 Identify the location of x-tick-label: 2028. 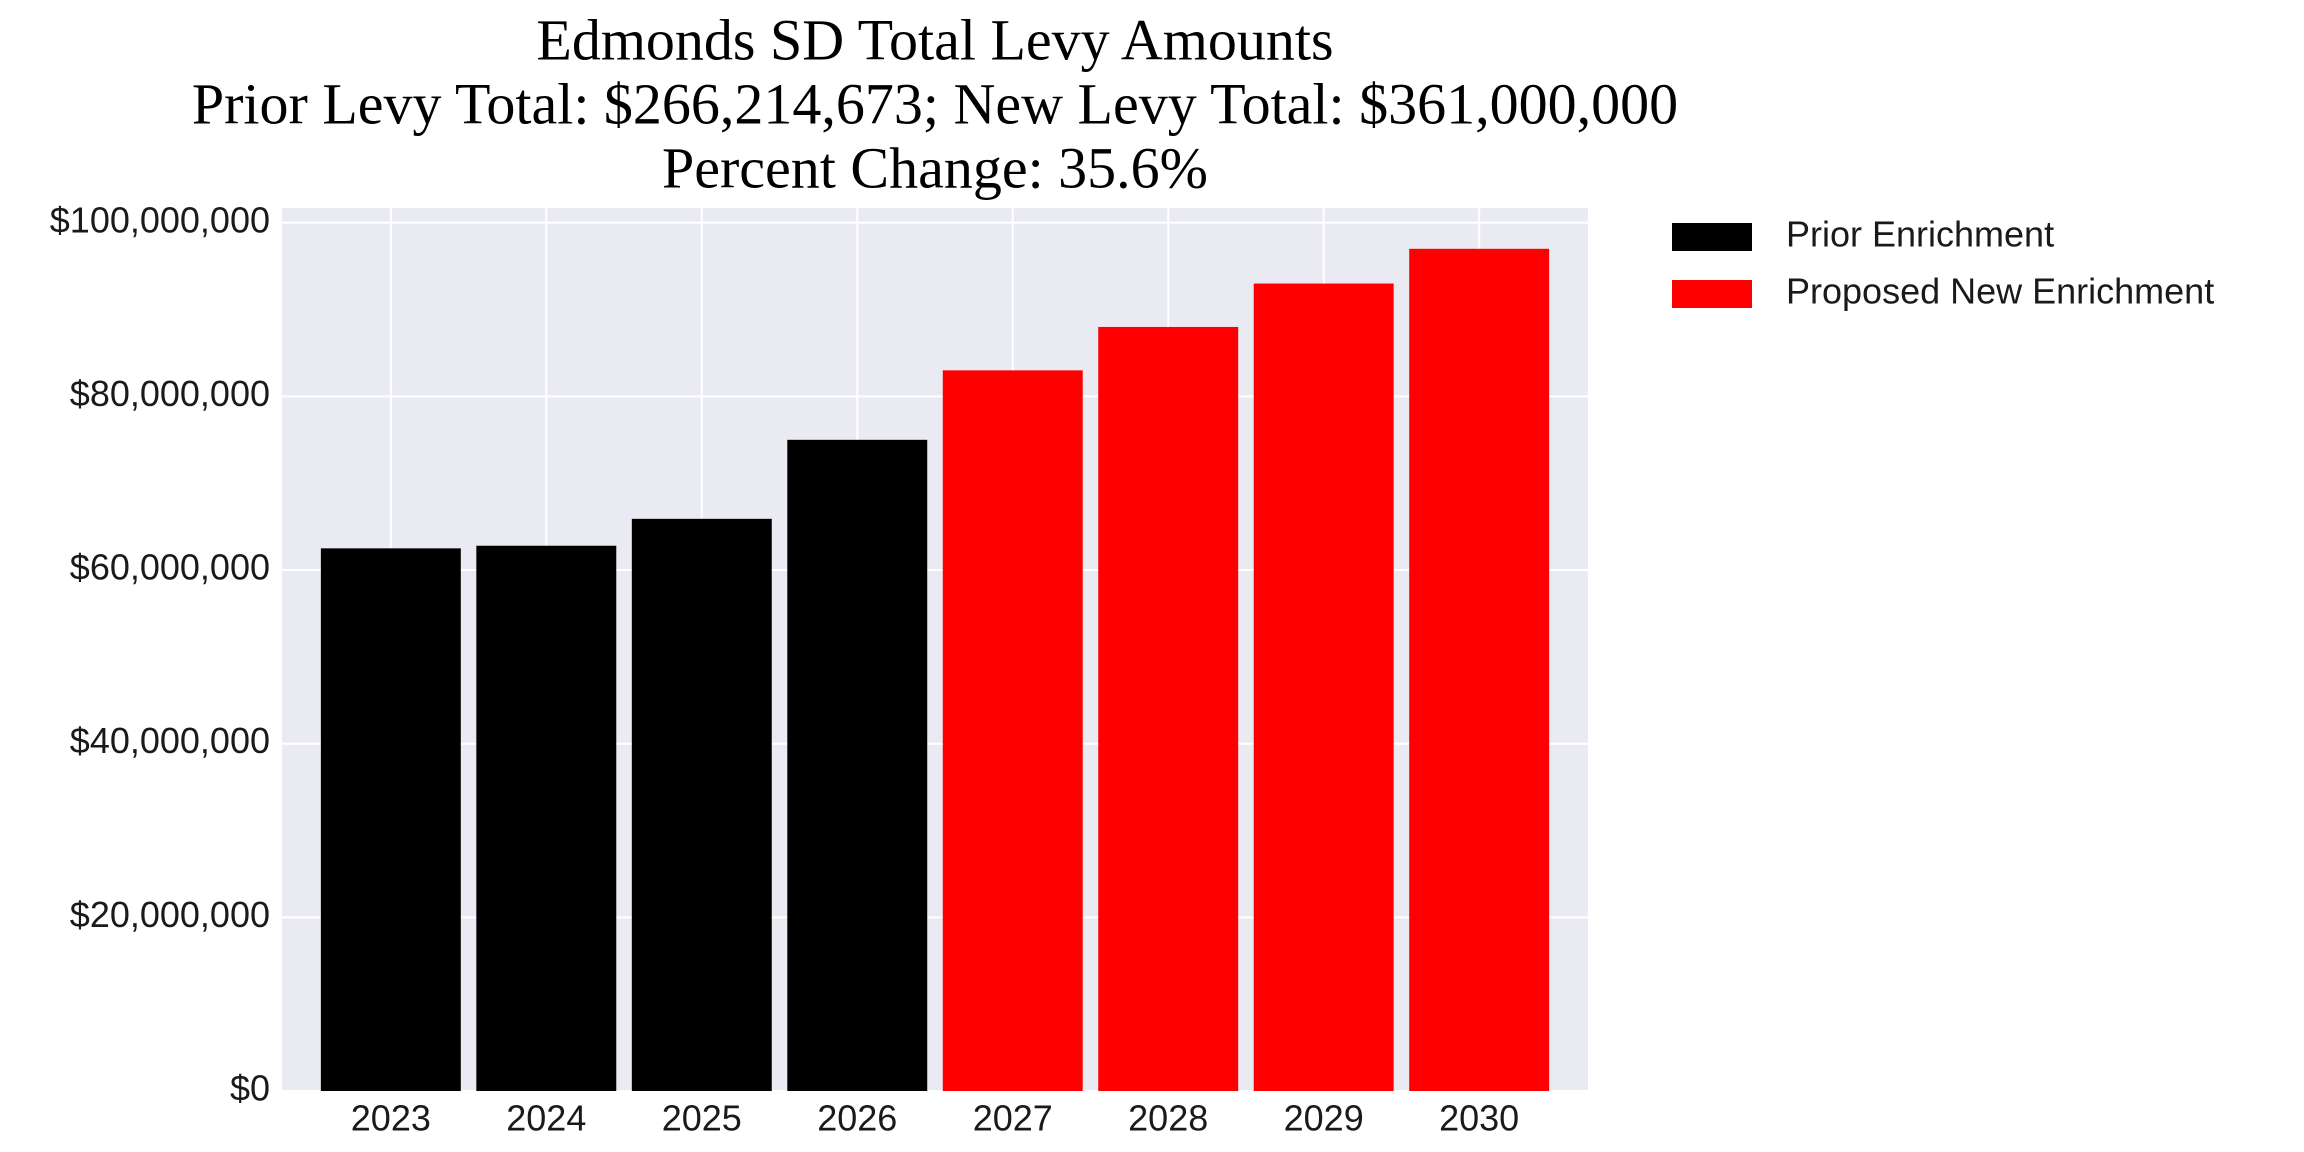
(1168, 1118).